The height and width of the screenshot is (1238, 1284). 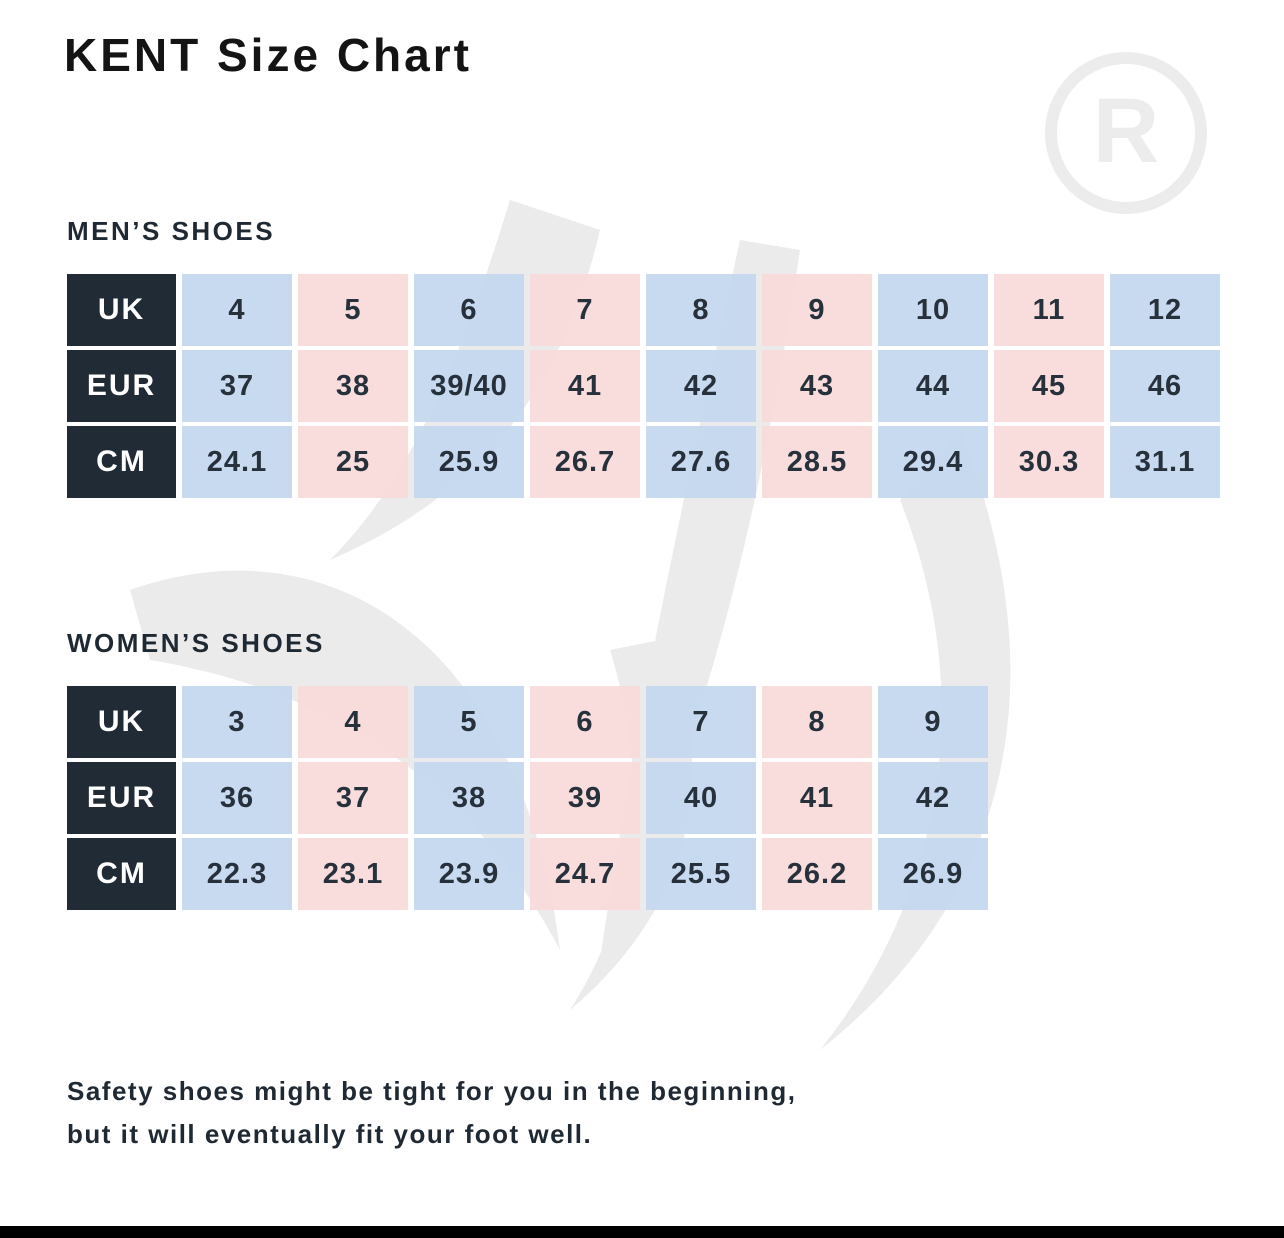 I want to click on bottom-bar, so click(x=642, y=1232).